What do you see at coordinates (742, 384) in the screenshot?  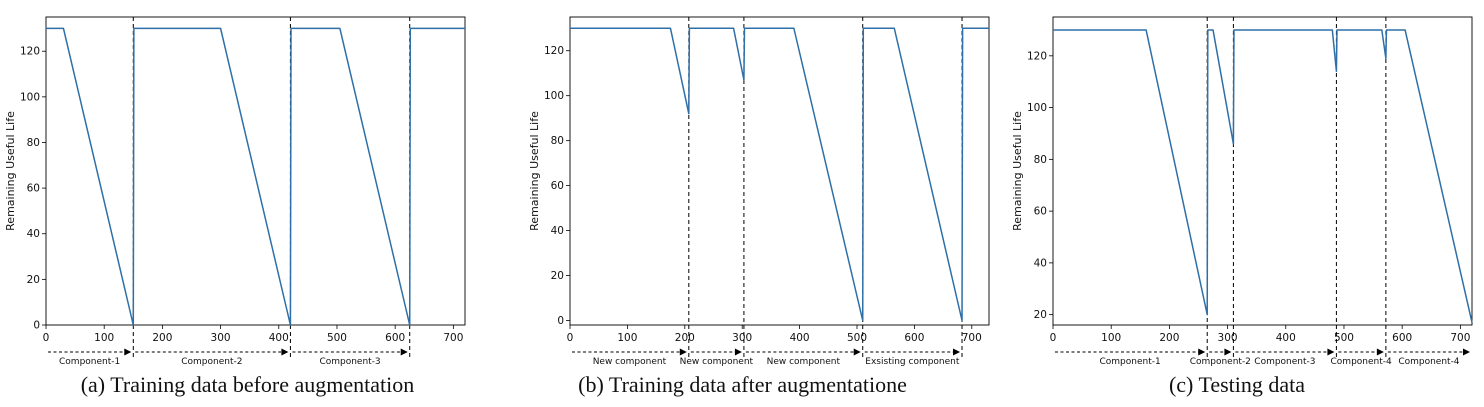 I see `caption-b: (b) Training data after augmentatione` at bounding box center [742, 384].